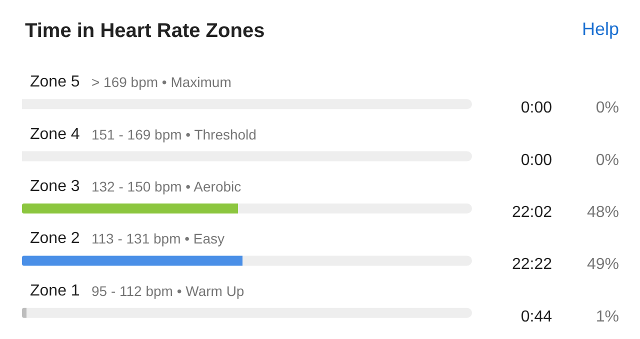  I want to click on y-tick-label: Zone 2, so click(55, 239).